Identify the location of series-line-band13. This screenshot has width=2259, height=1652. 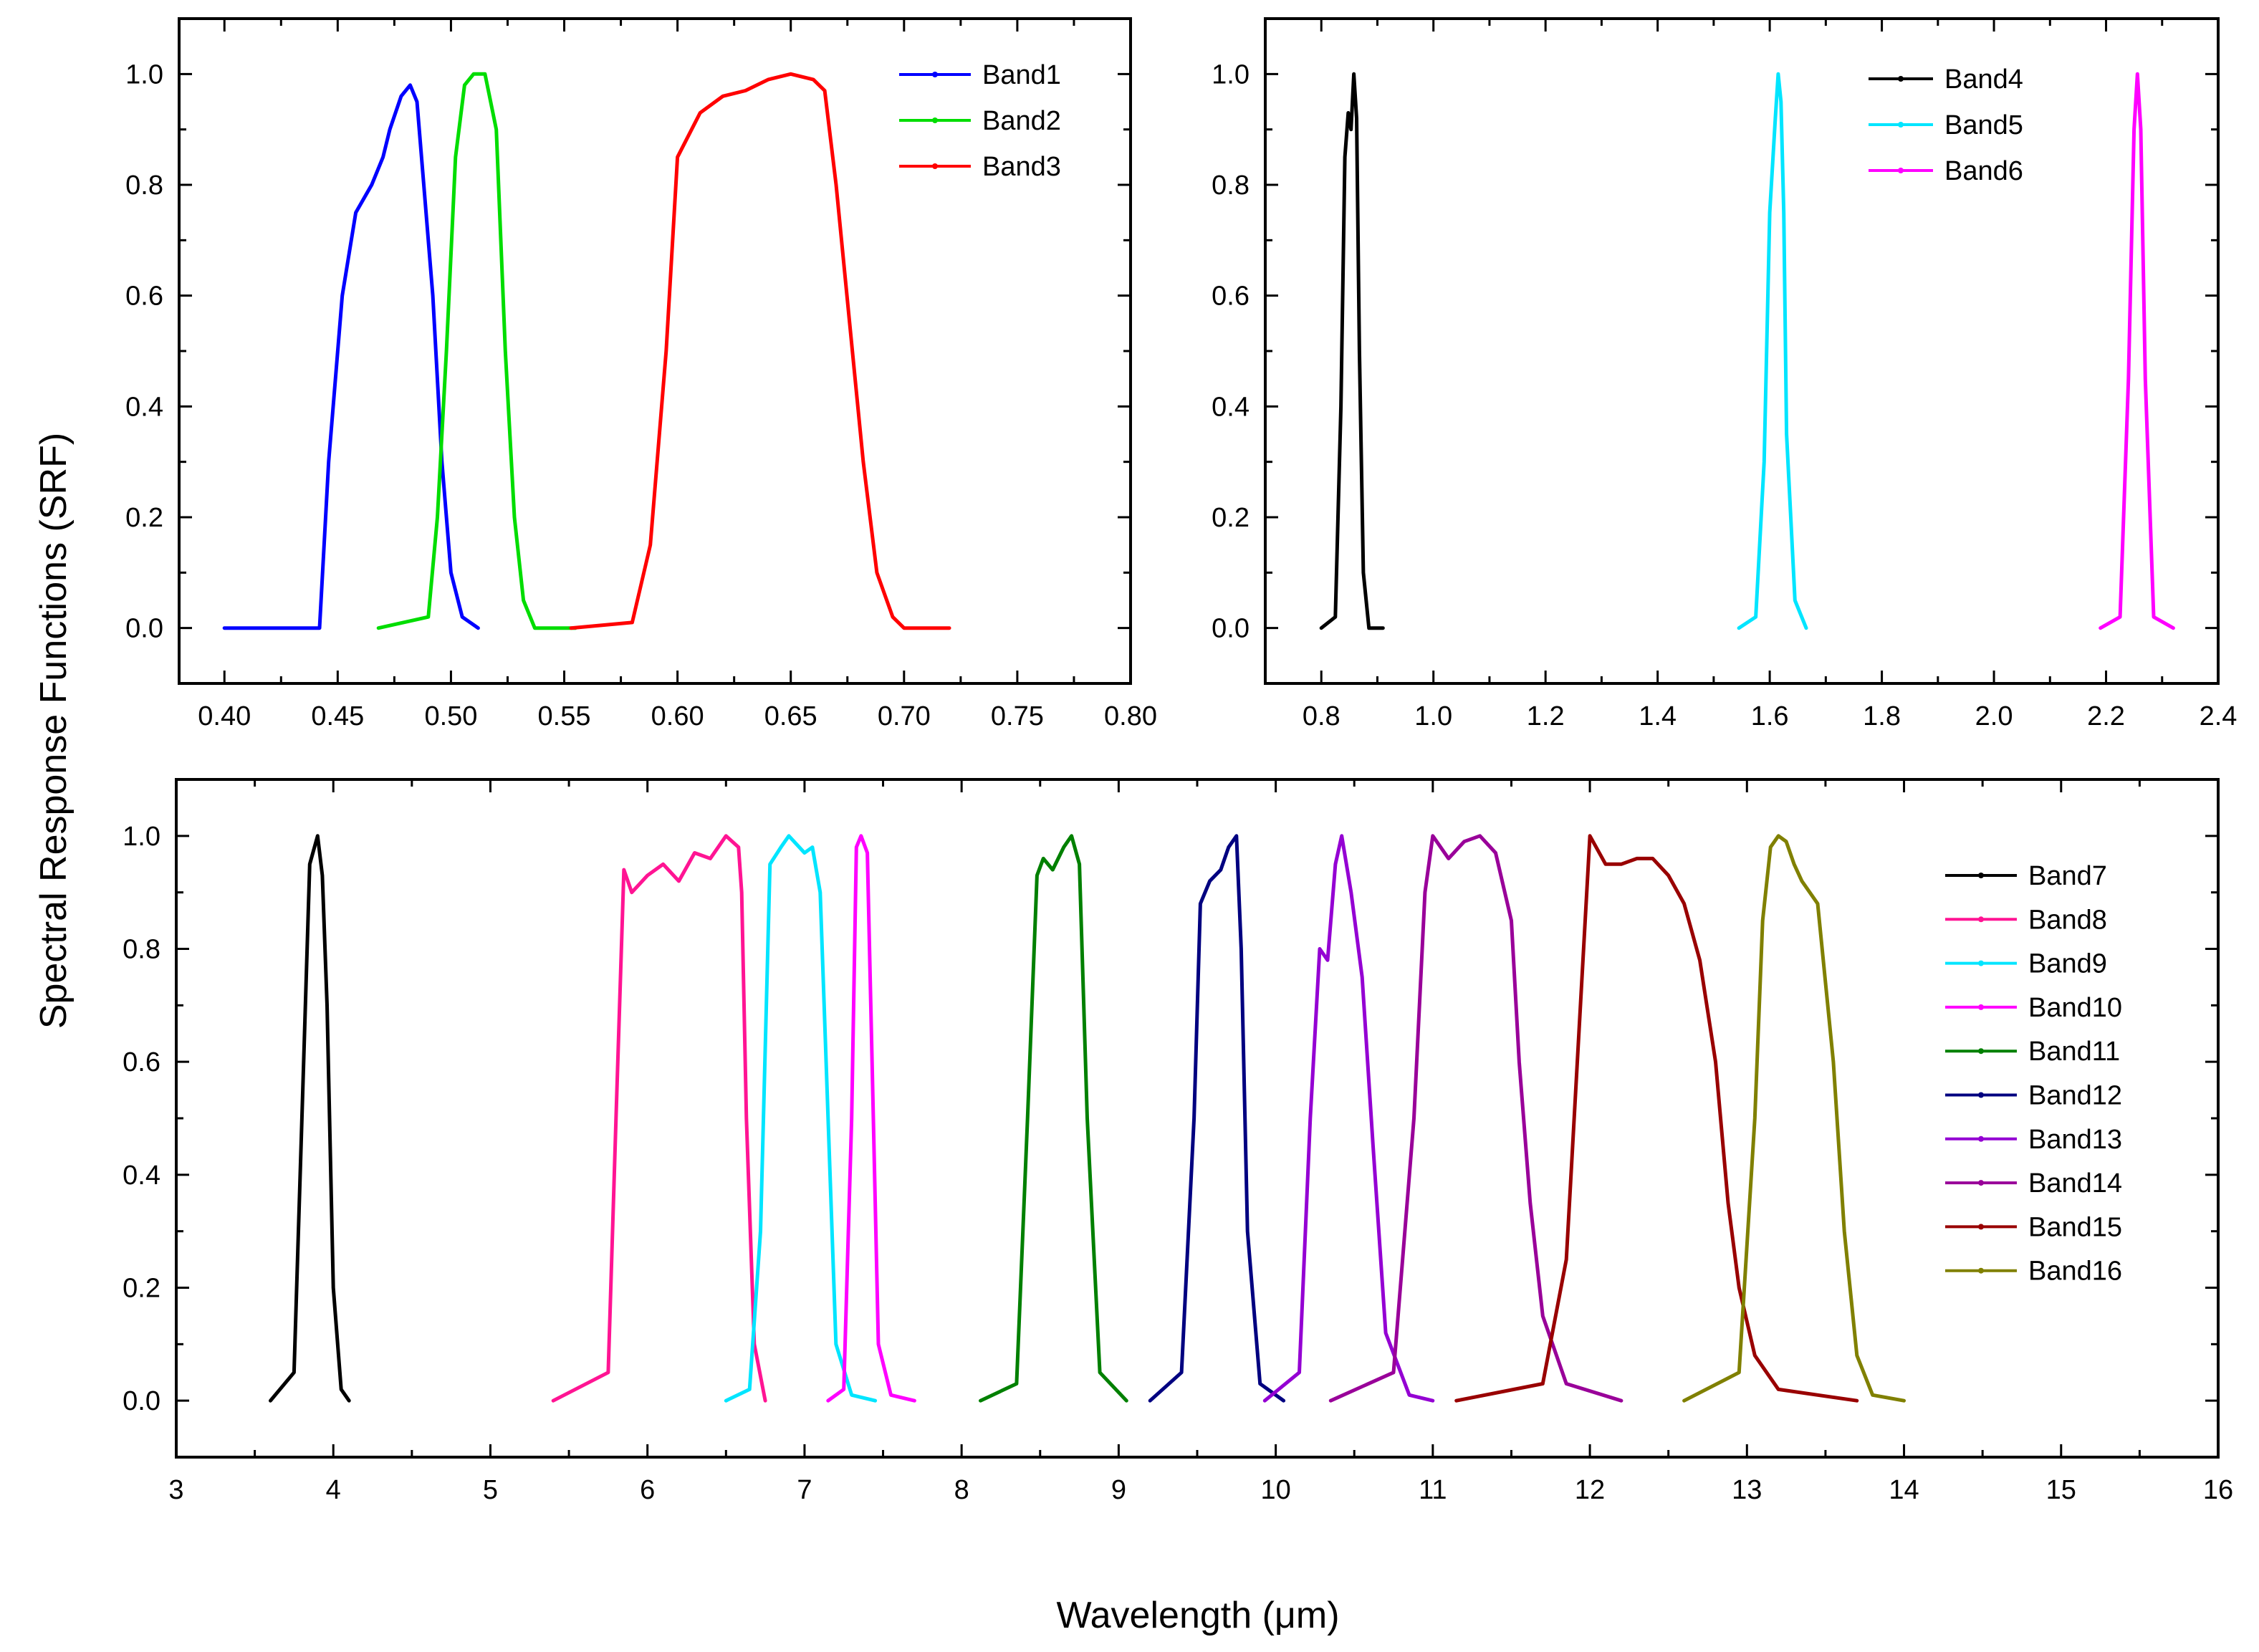
(1349, 1118).